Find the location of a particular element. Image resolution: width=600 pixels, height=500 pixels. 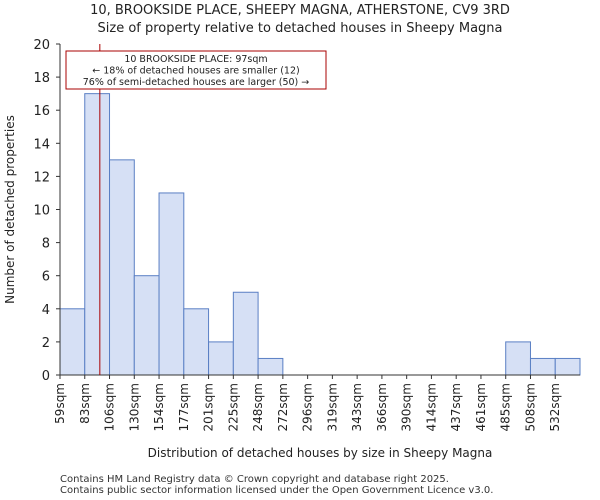

x-tick-label: 390sqm is located at coordinates (407, 407).